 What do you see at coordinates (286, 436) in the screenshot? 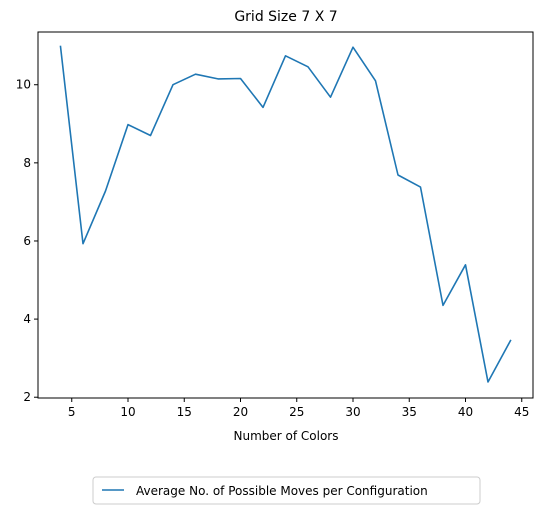
I see `x-axis-label: Number of Colors` at bounding box center [286, 436].